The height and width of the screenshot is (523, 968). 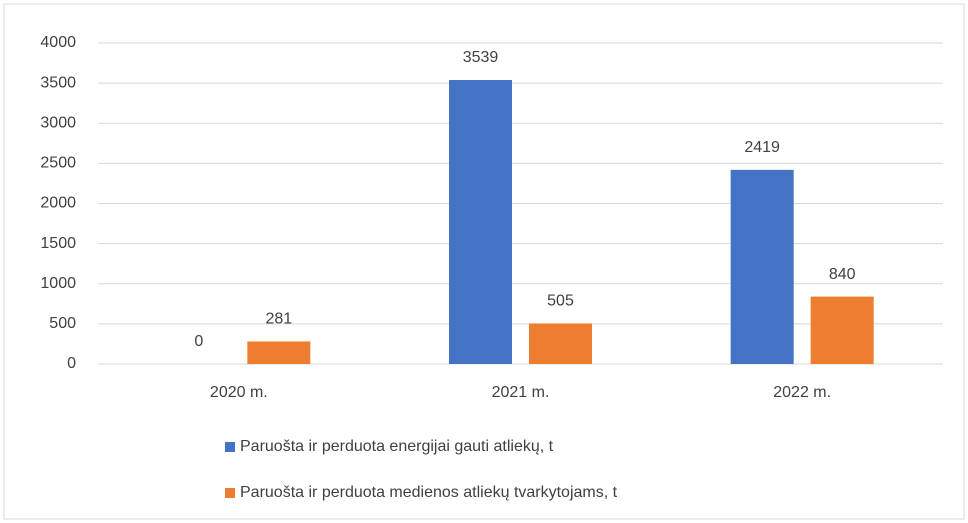 What do you see at coordinates (58, 163) in the screenshot?
I see `y-tick-label: 2500` at bounding box center [58, 163].